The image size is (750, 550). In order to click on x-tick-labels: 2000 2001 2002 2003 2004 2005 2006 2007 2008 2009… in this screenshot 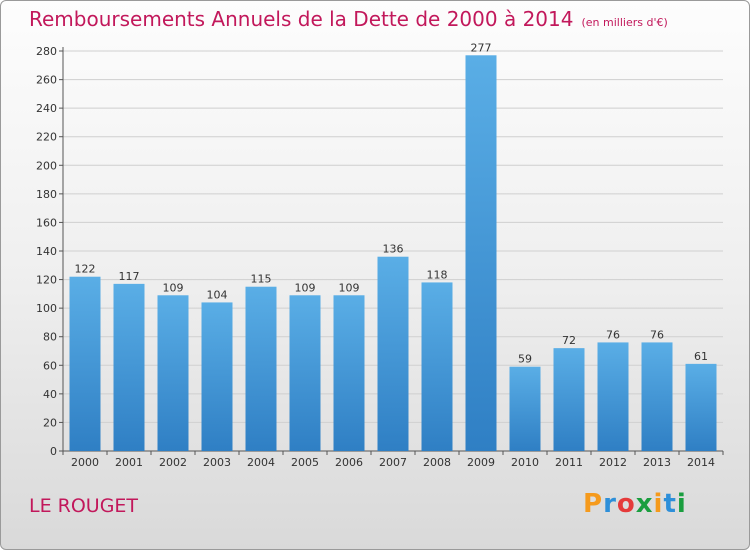, I will do `click(393, 460)`.